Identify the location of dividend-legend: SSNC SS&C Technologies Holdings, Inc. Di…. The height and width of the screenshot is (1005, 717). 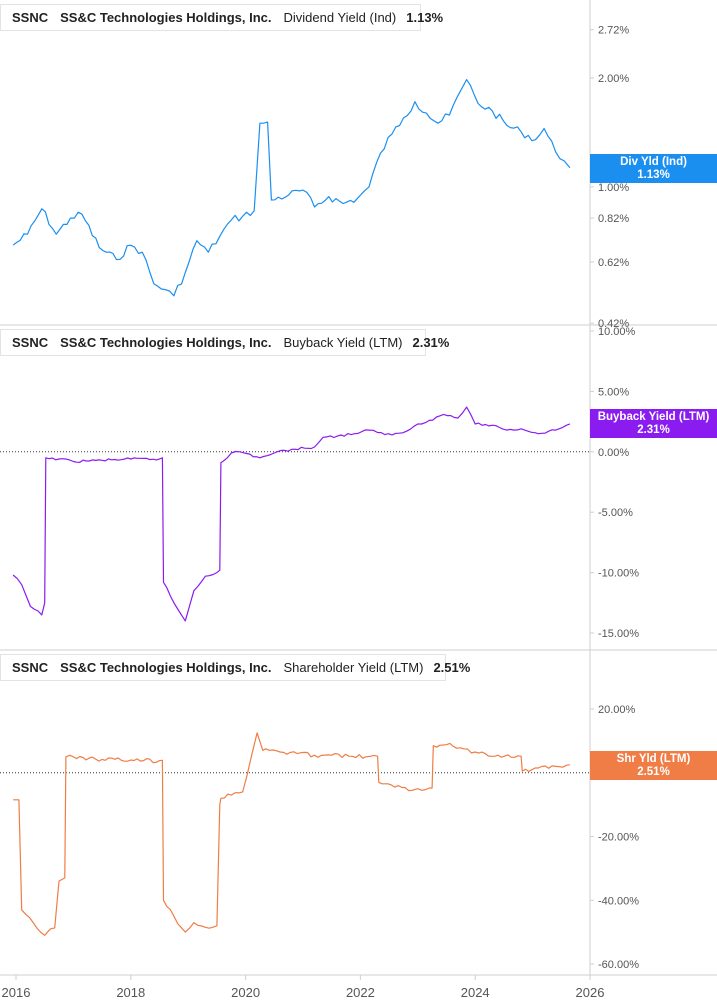
(221, 17).